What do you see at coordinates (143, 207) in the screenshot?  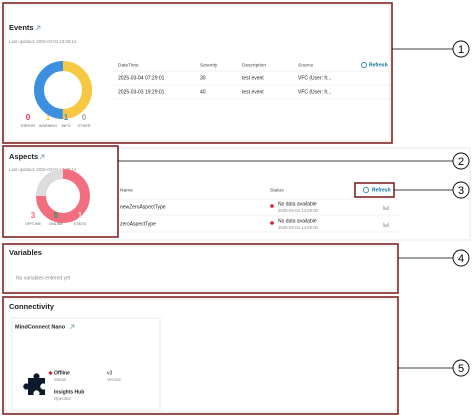 I see `table-cell: newZeroAspectType` at bounding box center [143, 207].